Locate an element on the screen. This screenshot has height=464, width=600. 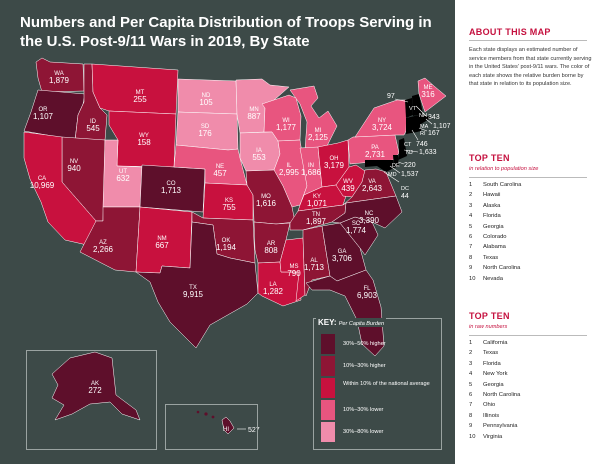
state-abbr-PA: PA is located at coordinates (375, 148).